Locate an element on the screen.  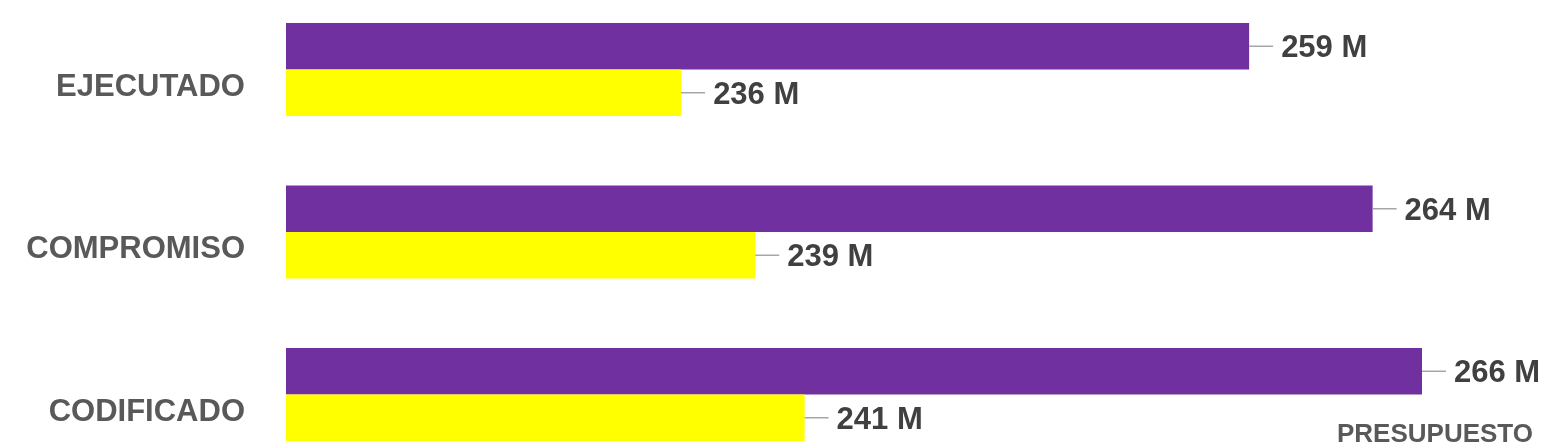
data-label: 239 M is located at coordinates (830, 256).